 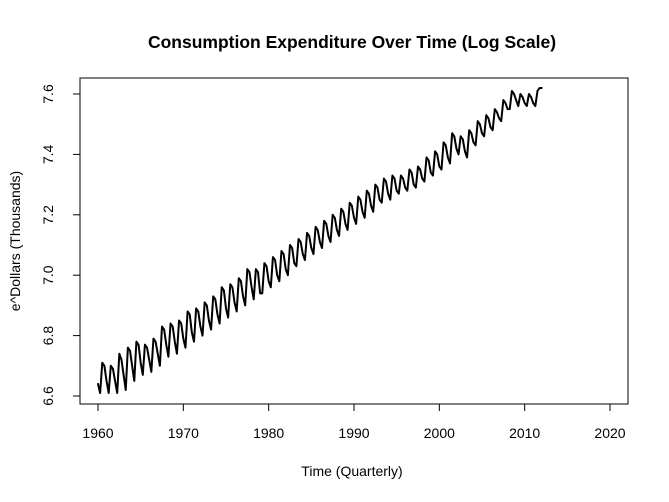 What do you see at coordinates (60, 245) in the screenshot?
I see `y-axis: 6.6 6.8 7.0 7.2 7.4 7.6` at bounding box center [60, 245].